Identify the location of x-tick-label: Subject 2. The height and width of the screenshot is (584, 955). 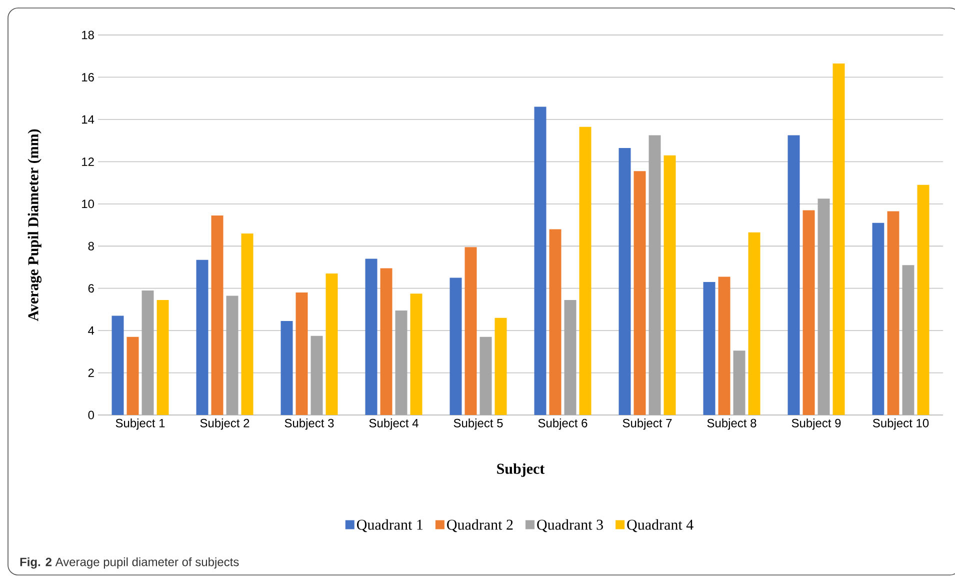
(225, 424).